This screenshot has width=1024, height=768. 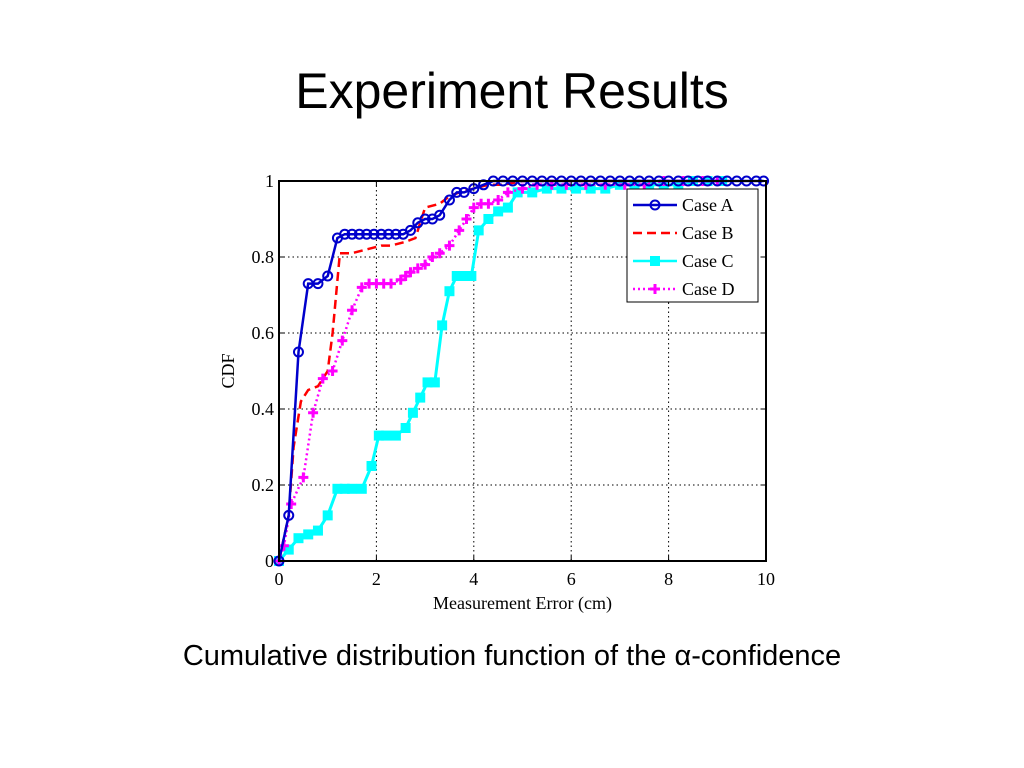 I want to click on x-tick-label: 6, so click(x=571, y=579).